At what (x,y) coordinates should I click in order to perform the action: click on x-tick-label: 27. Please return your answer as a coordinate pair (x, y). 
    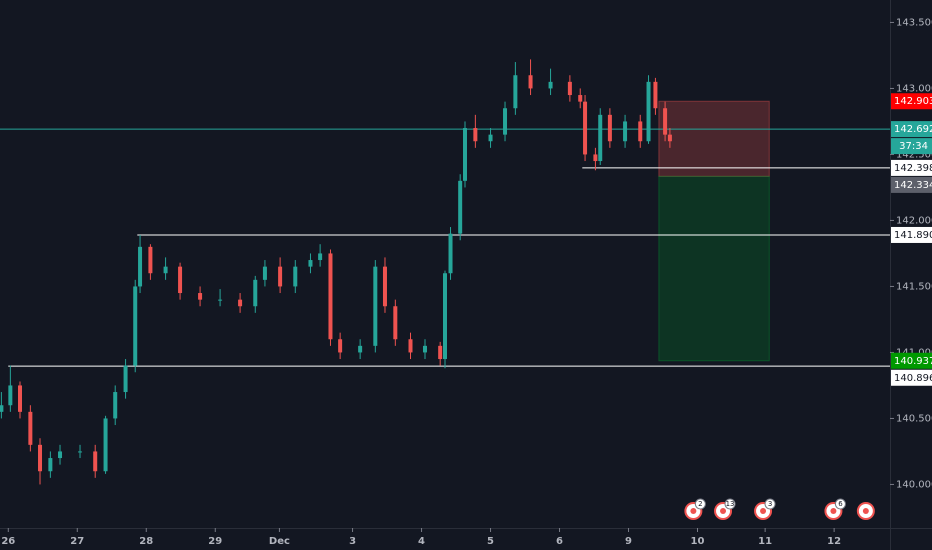
    Looking at the image, I should click on (77, 541).